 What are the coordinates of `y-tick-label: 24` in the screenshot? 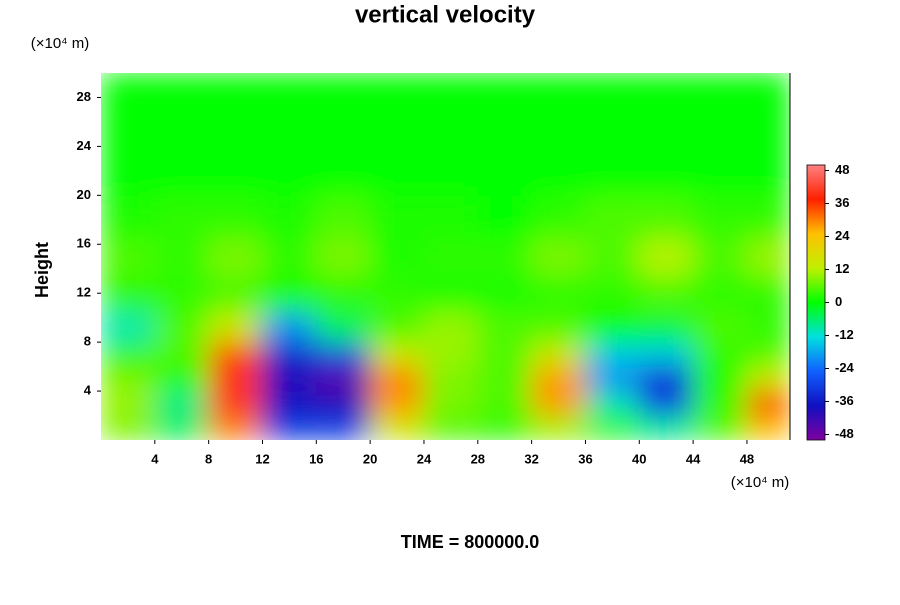 It's located at (84, 145).